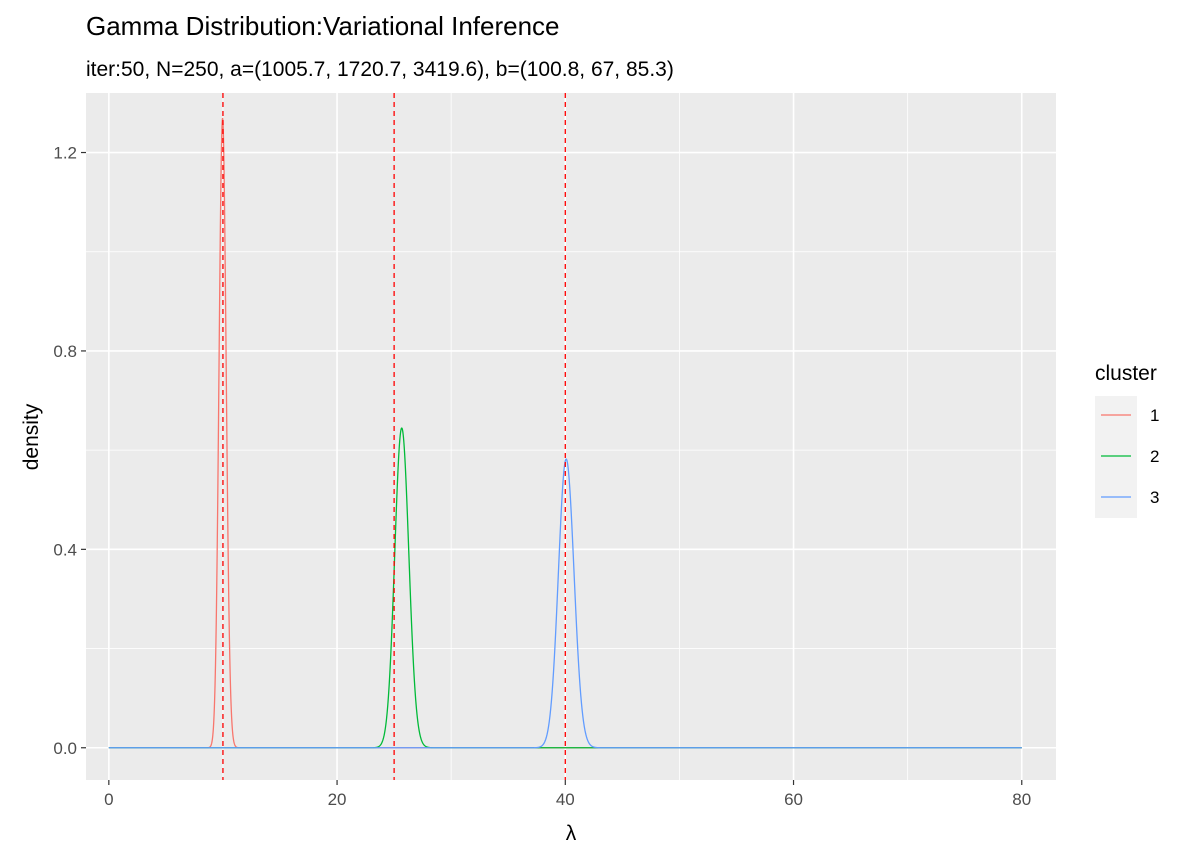 This screenshot has width=1200, height=857. I want to click on x-axis-title: λ, so click(571, 833).